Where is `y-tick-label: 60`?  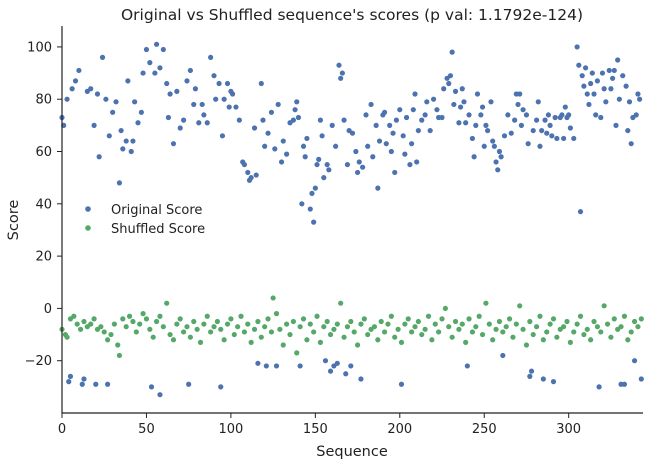 y-tick-label: 60 is located at coordinates (43, 152).